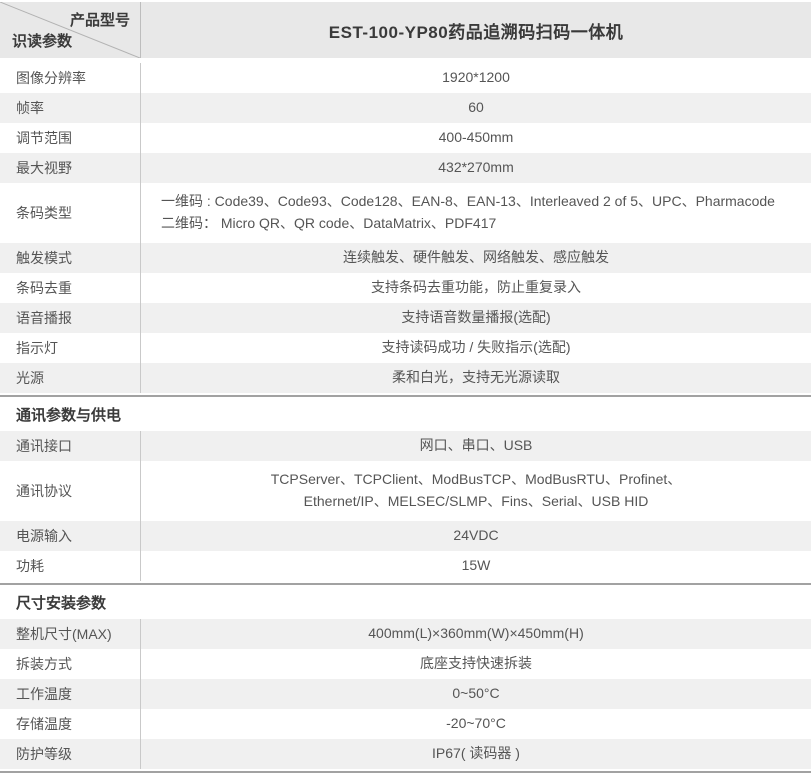  What do you see at coordinates (405, 602) in the screenshot?
I see `section-title: 尺寸安装参数` at bounding box center [405, 602].